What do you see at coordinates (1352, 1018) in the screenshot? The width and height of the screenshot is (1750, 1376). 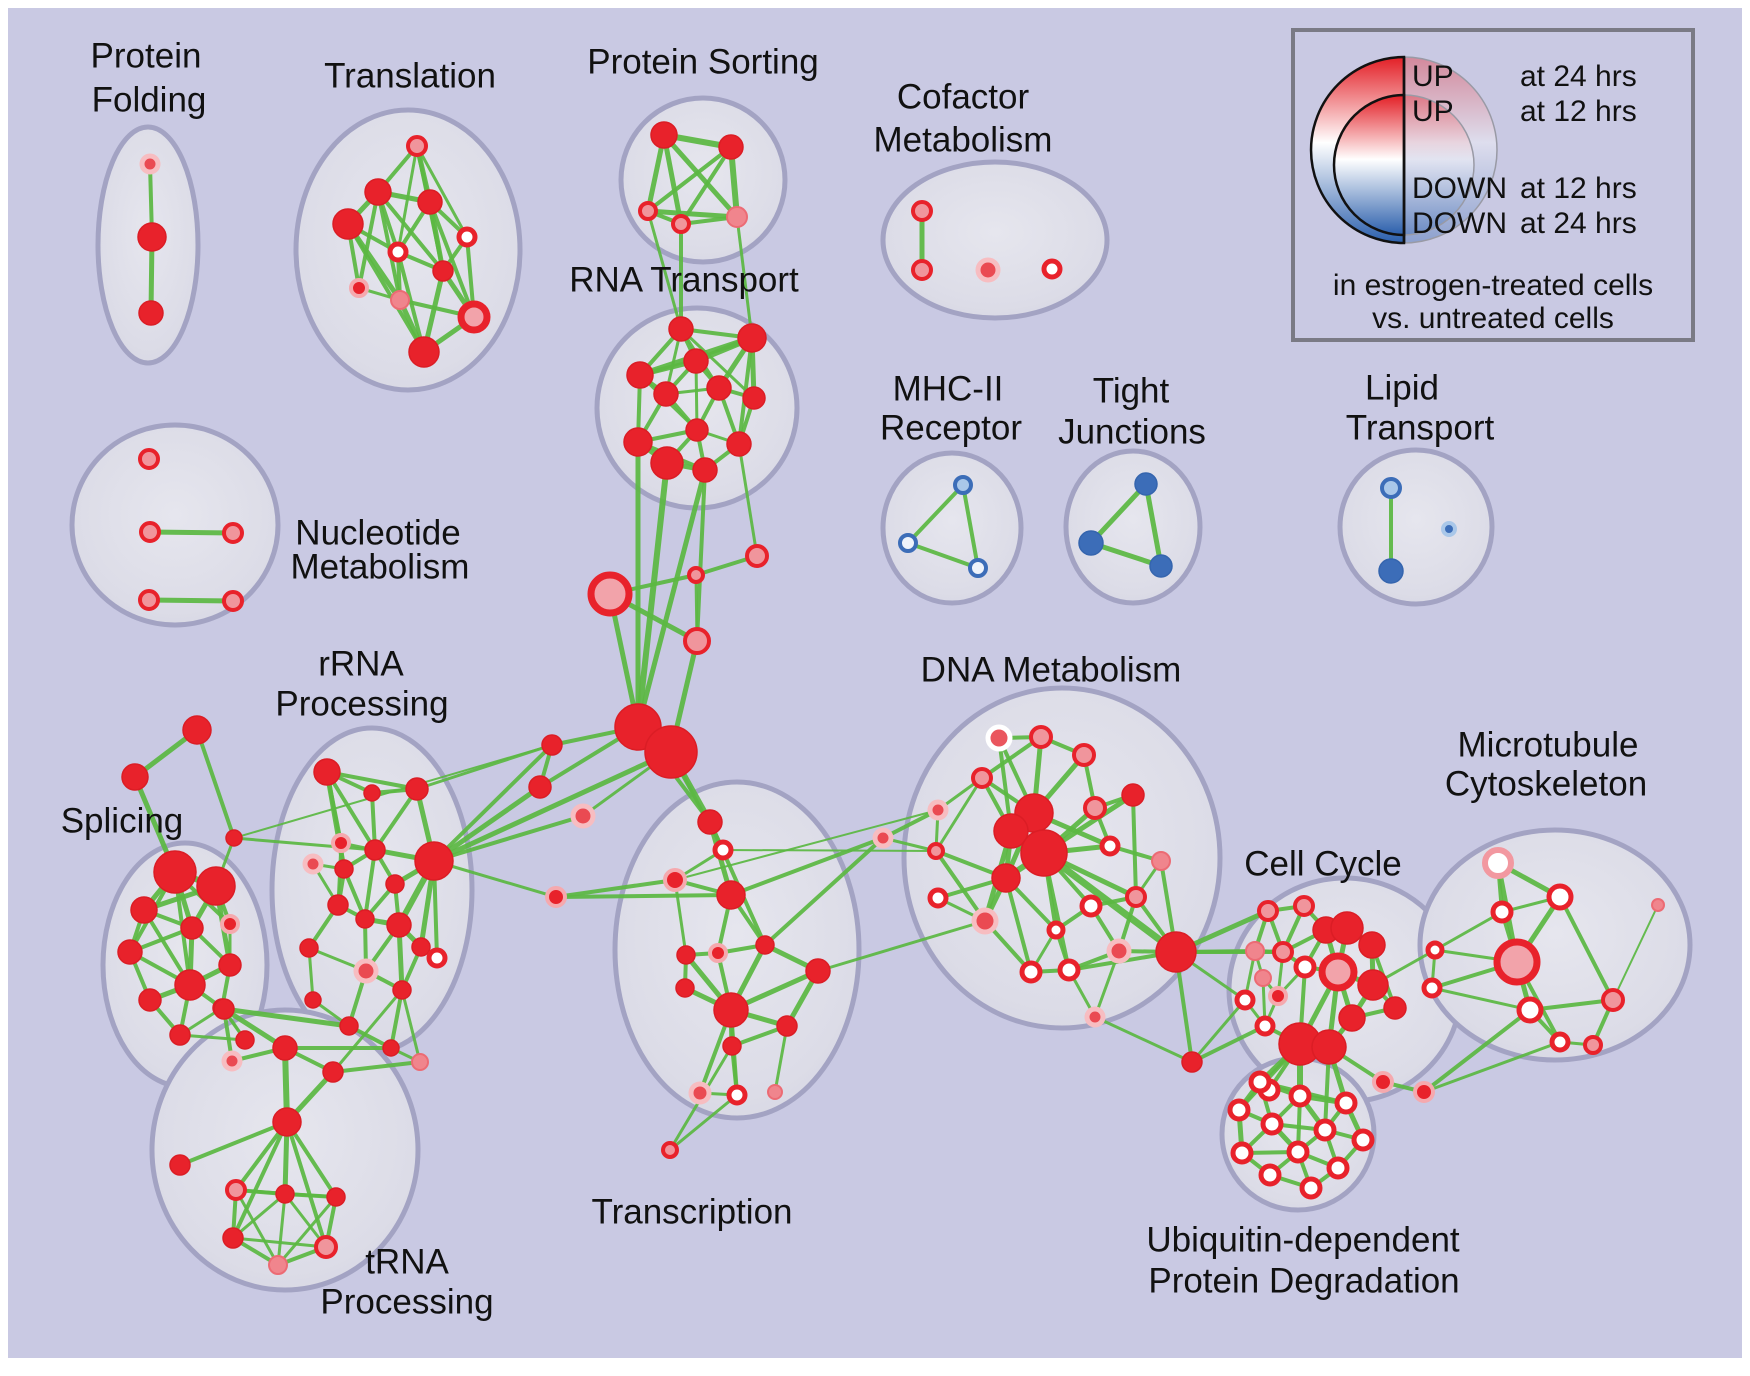 I see `node-cc16` at bounding box center [1352, 1018].